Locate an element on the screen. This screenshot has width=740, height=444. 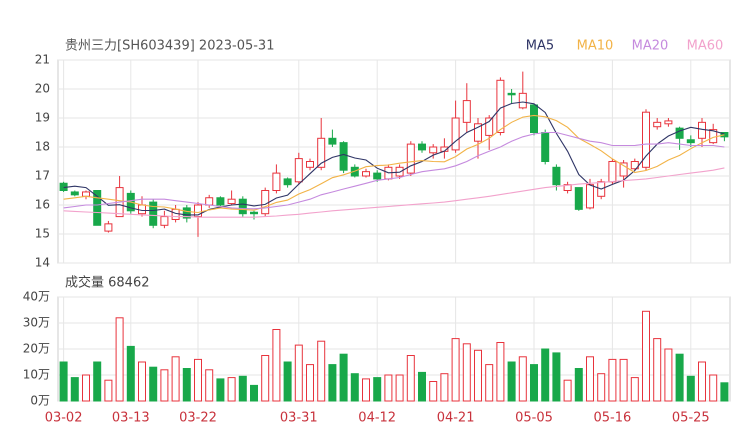
x-tick-label: 05-05 is located at coordinates (534, 418).